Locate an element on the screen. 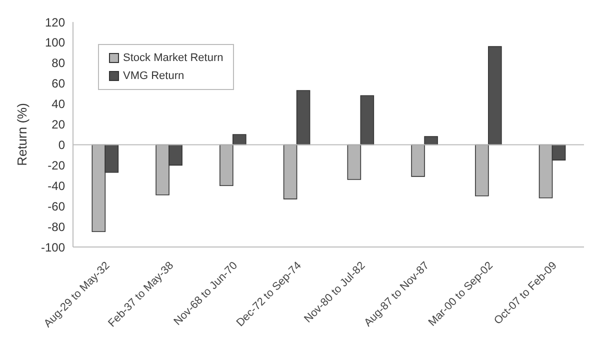  y-axis-title: Return (%) is located at coordinates (22, 134).